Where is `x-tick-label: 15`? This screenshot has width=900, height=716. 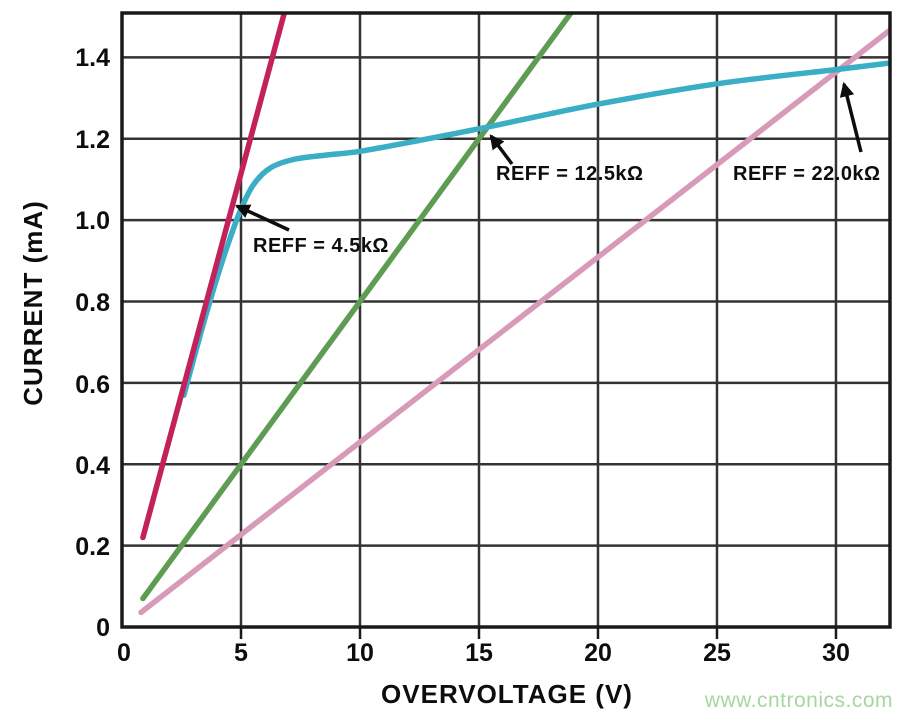
x-tick-label: 15 is located at coordinates (479, 653).